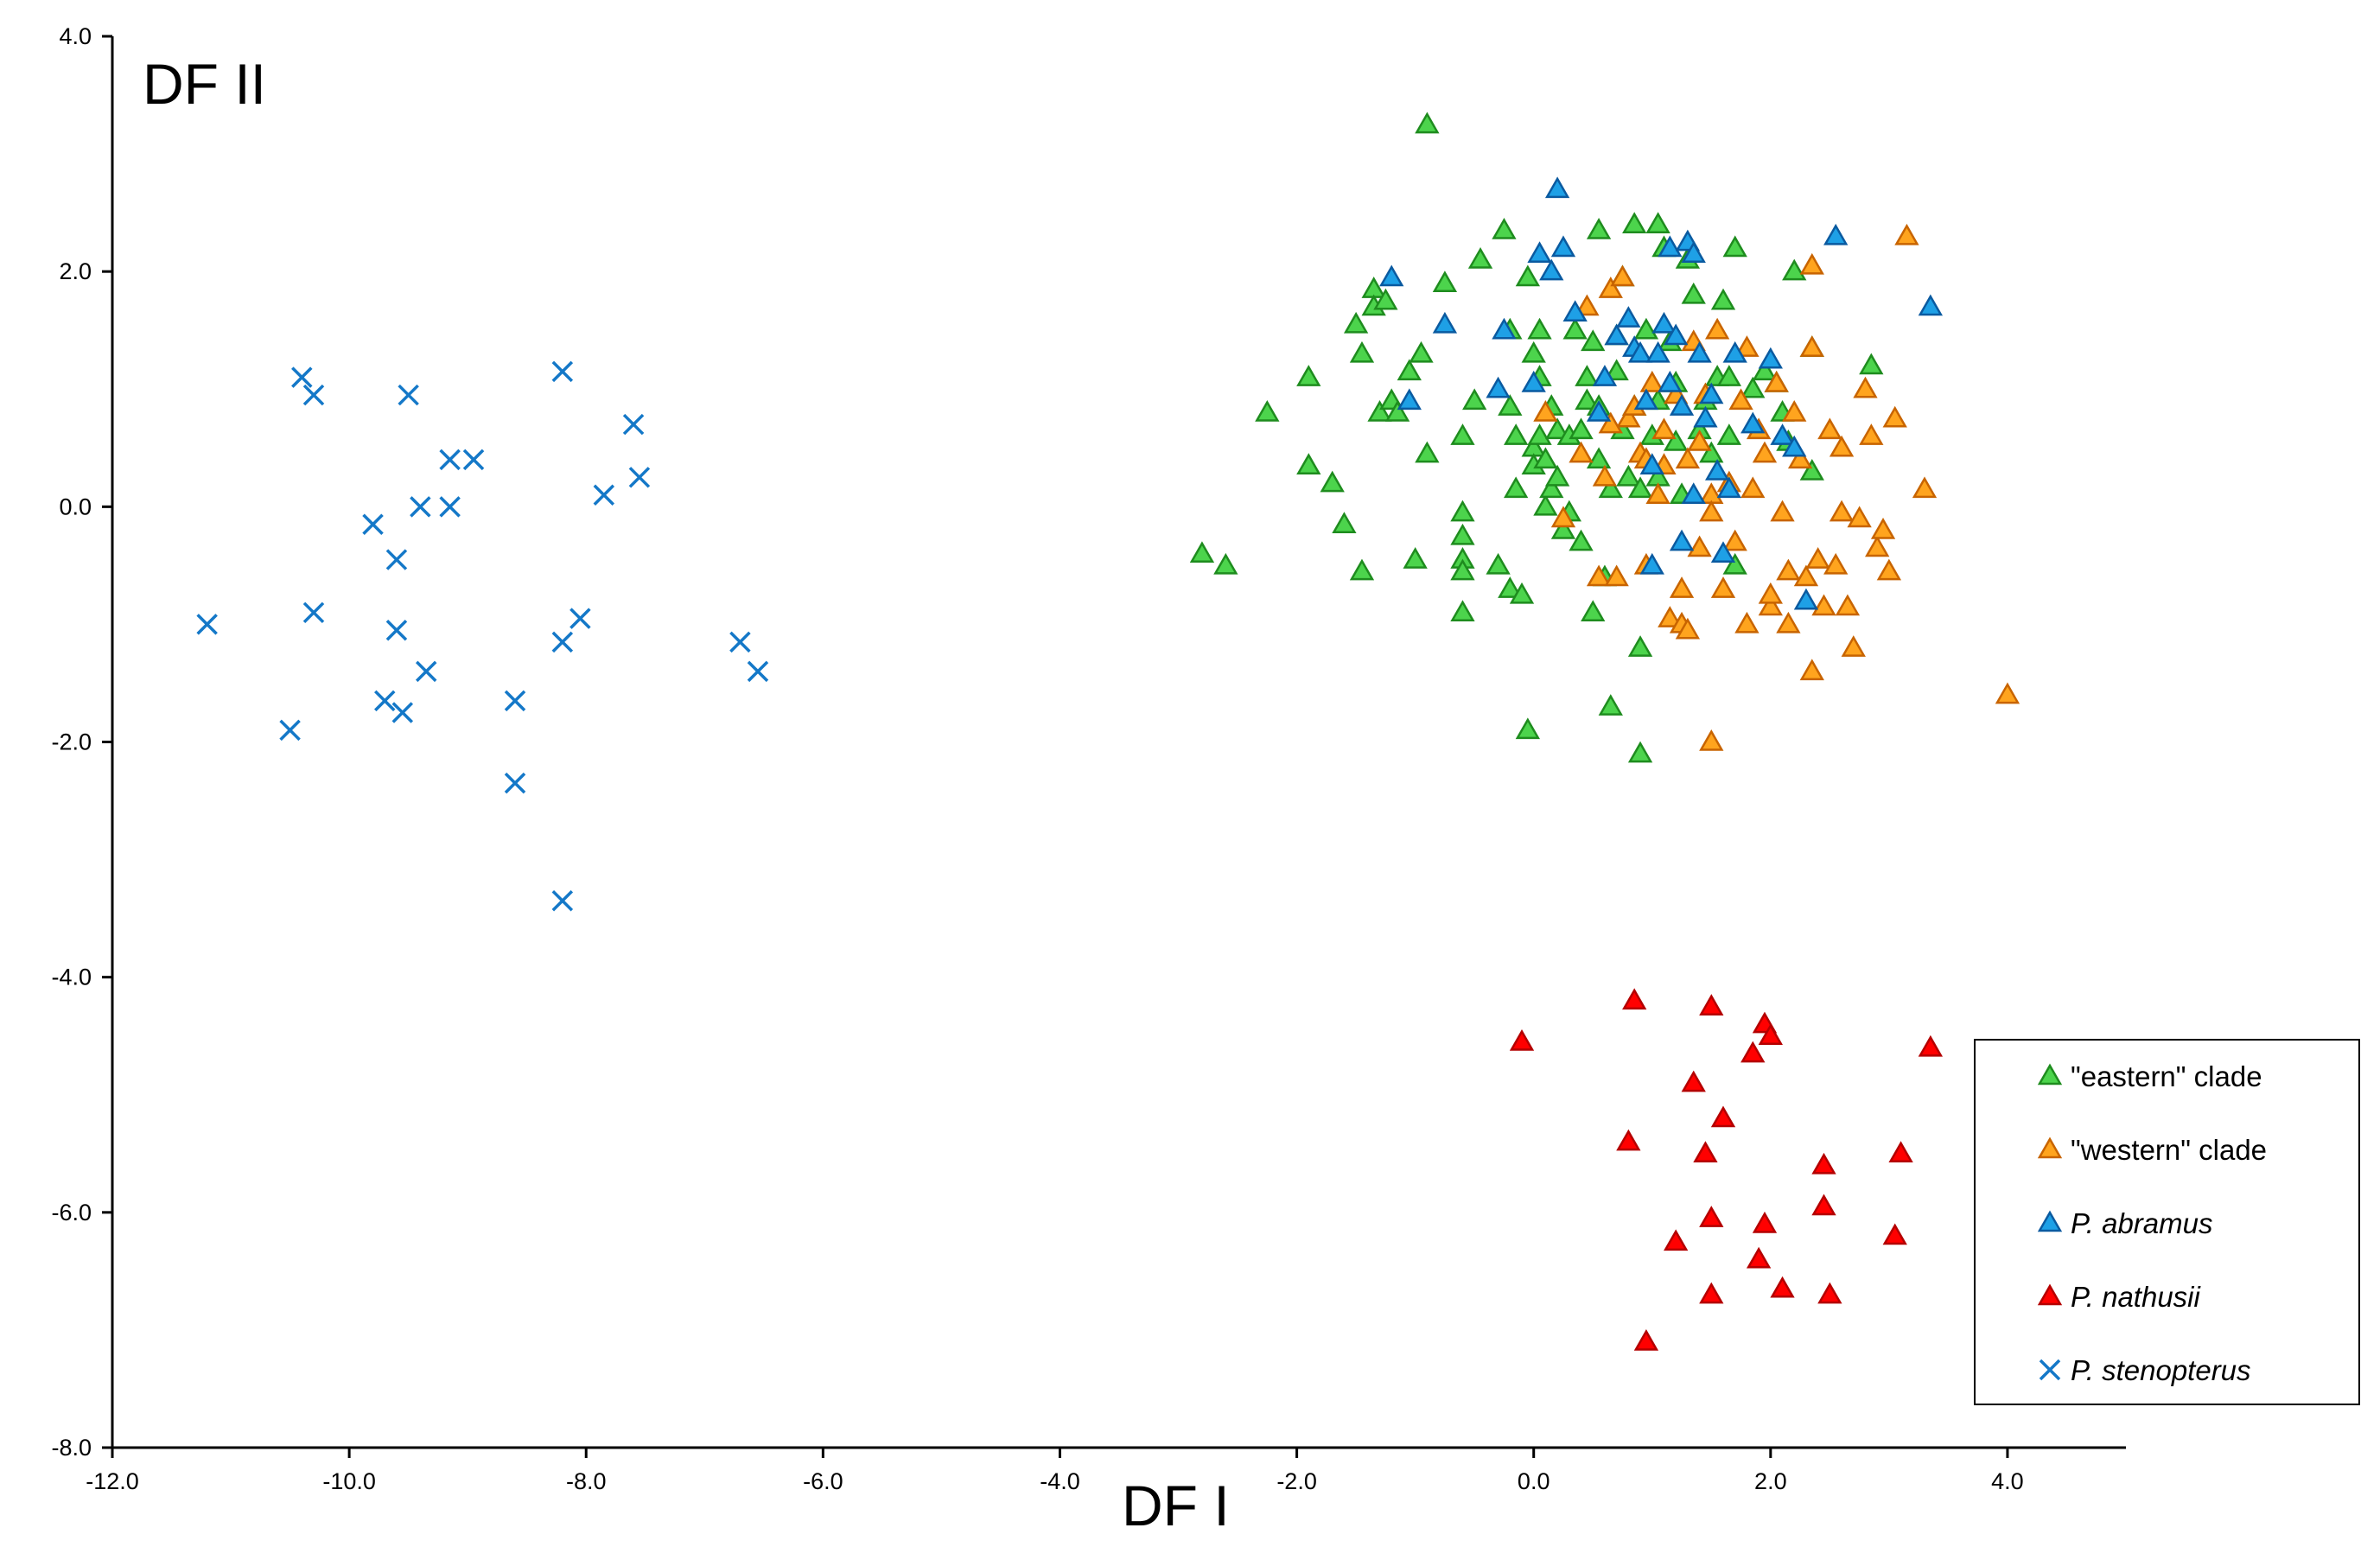 The width and height of the screenshot is (2380, 1547). Describe the element at coordinates (2169, 1150) in the screenshot. I see `legend-label: "western" clade` at that location.